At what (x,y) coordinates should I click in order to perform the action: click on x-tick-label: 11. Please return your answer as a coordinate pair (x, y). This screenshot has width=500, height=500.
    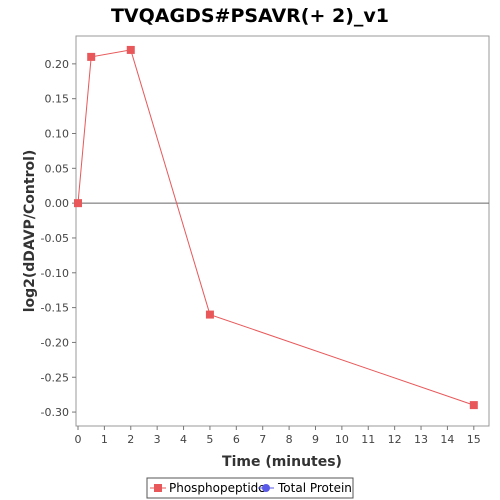
    Looking at the image, I should click on (368, 439).